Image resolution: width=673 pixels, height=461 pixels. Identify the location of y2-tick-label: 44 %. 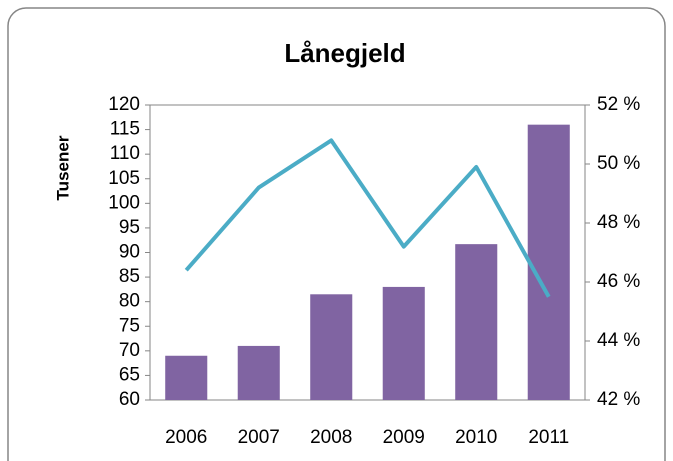
(618, 340).